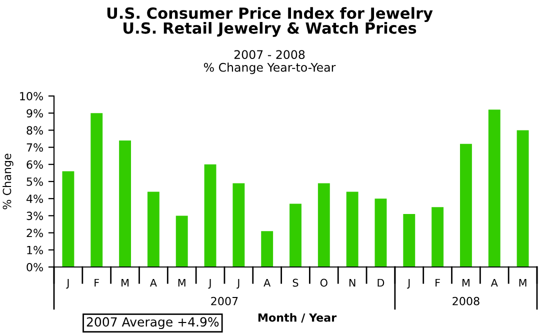  What do you see at coordinates (466, 301) in the screenshot?
I see `text: 2008` at bounding box center [466, 301].